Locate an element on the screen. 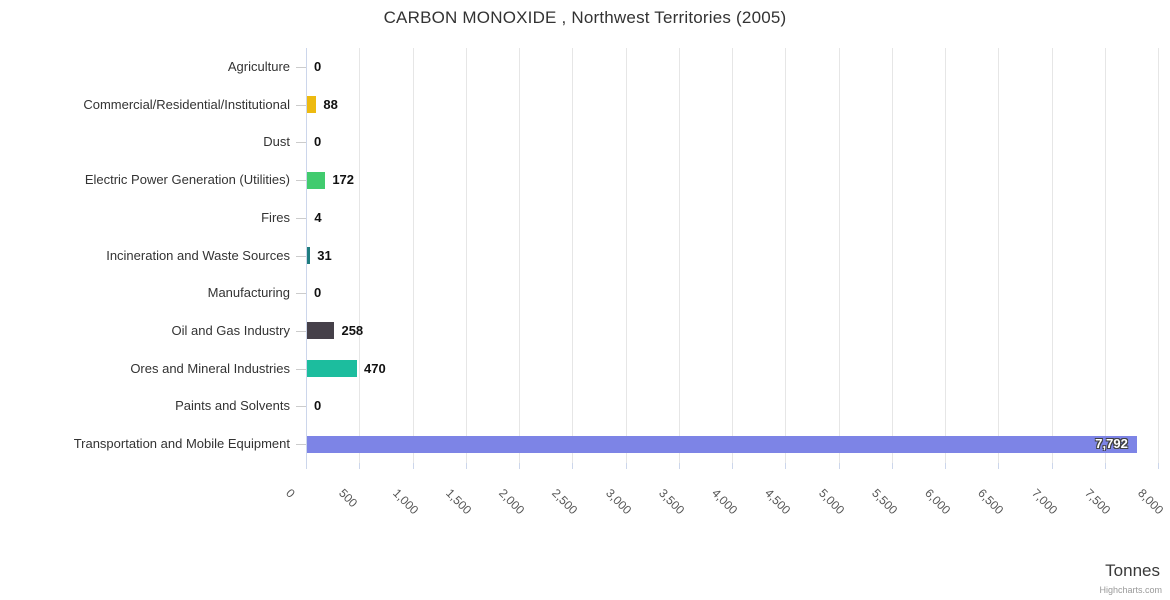  value-axis-tick-label: 7,500 is located at coordinates (1097, 502).